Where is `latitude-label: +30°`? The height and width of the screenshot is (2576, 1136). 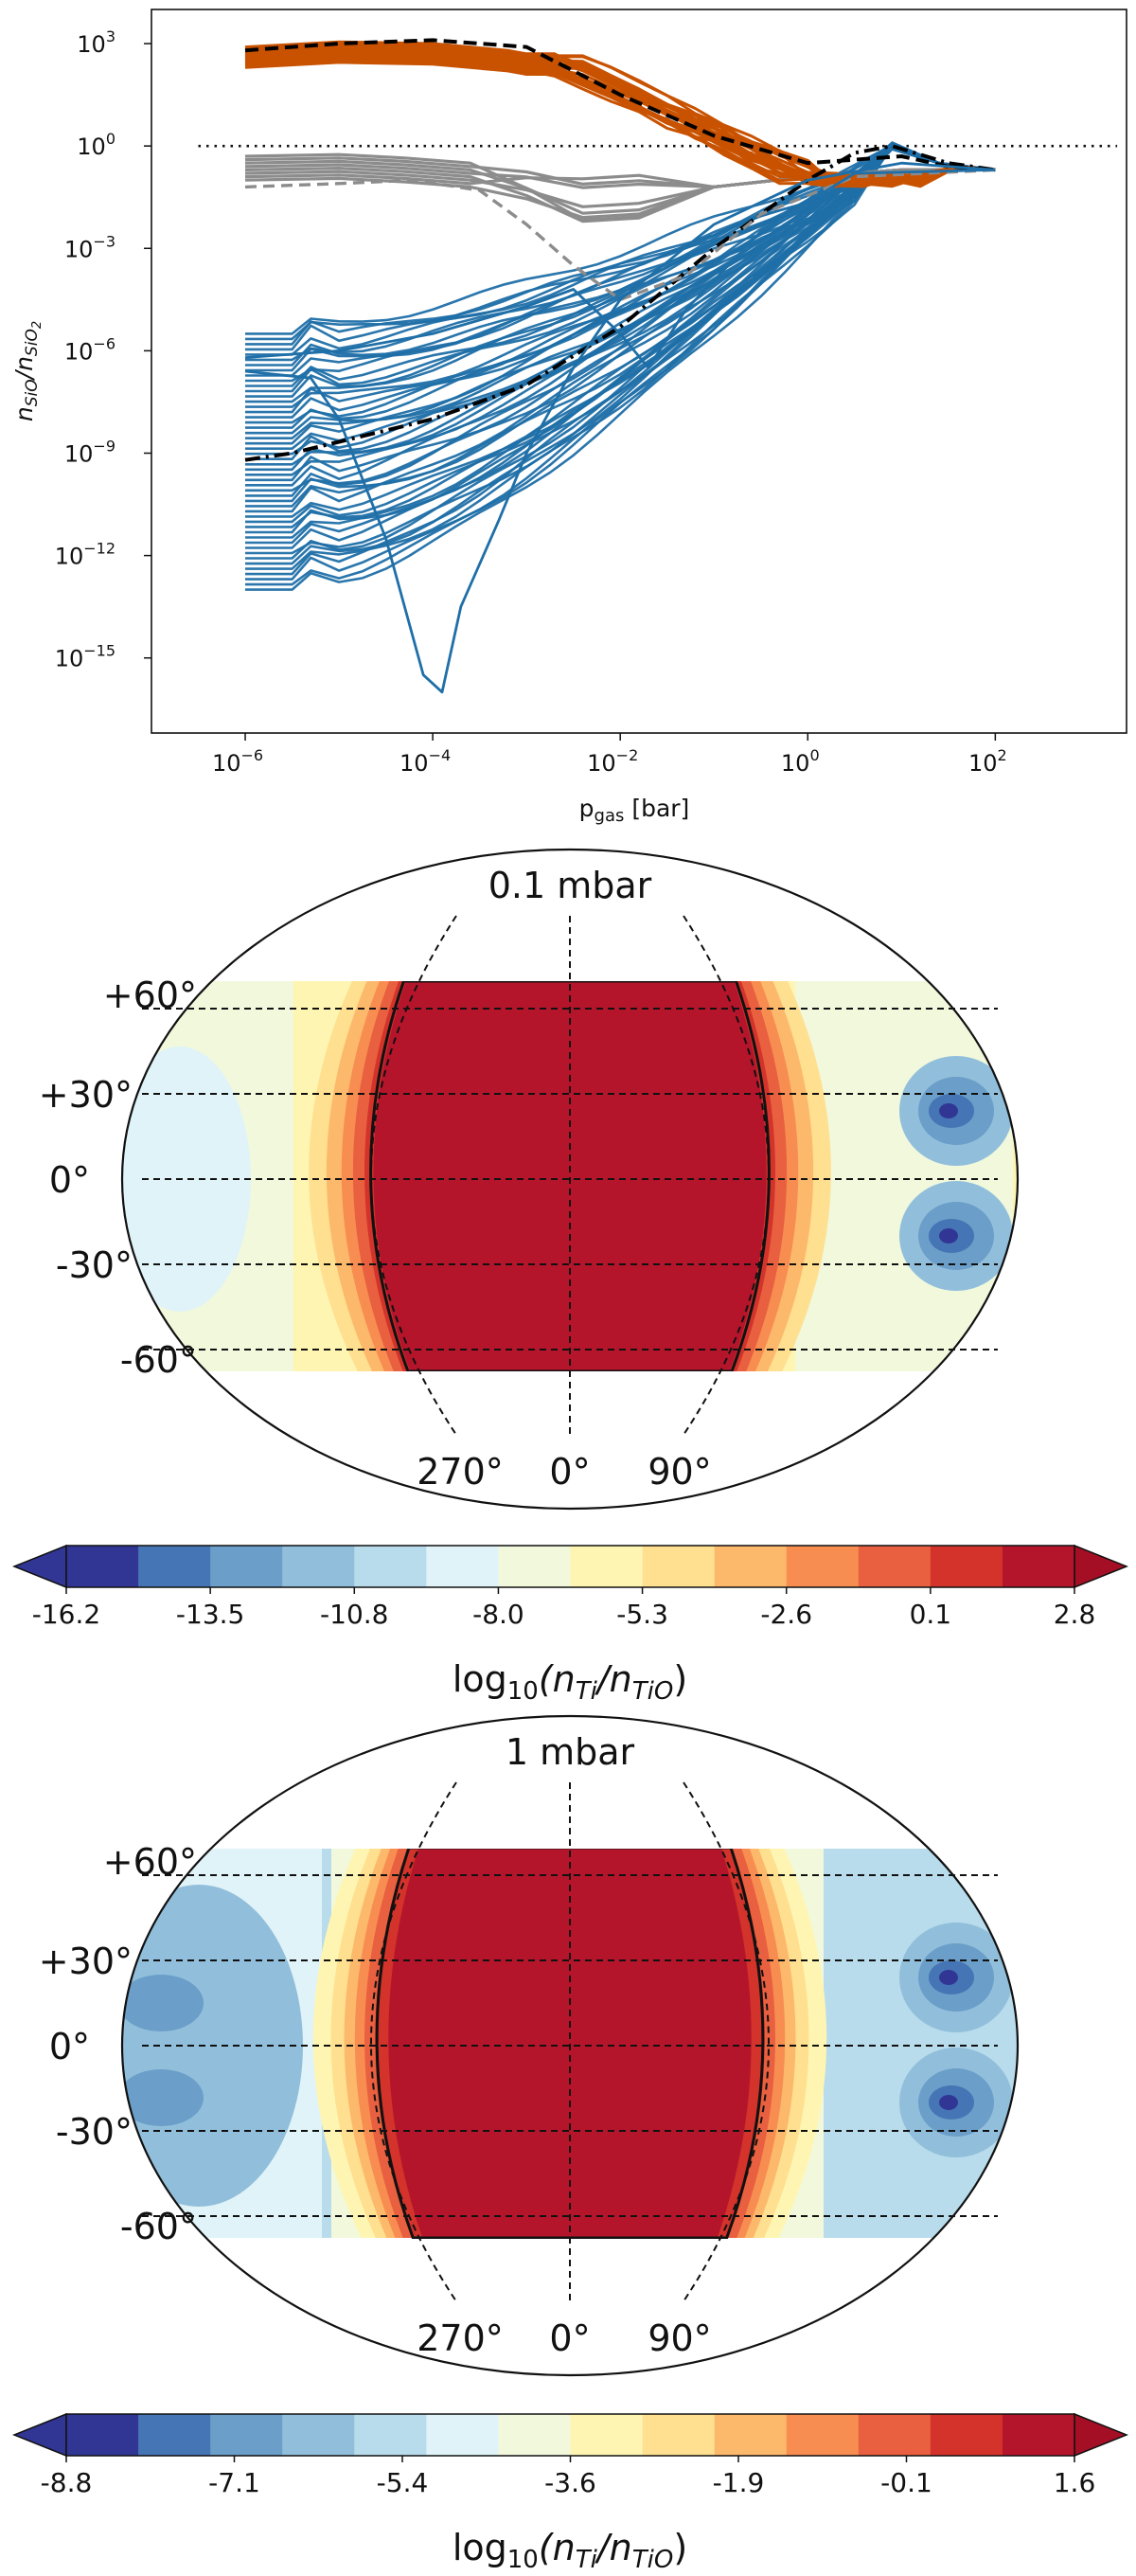 latitude-label: +30° is located at coordinates (86, 1095).